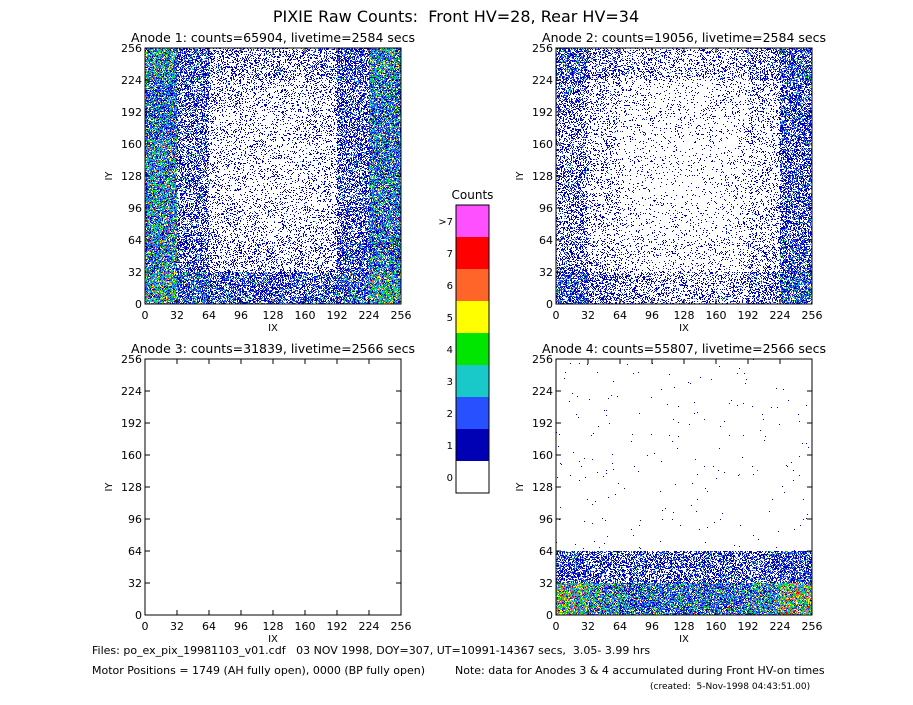 The height and width of the screenshot is (705, 913). Describe the element at coordinates (546, 519) in the screenshot. I see `y-tick-label: 96` at that location.